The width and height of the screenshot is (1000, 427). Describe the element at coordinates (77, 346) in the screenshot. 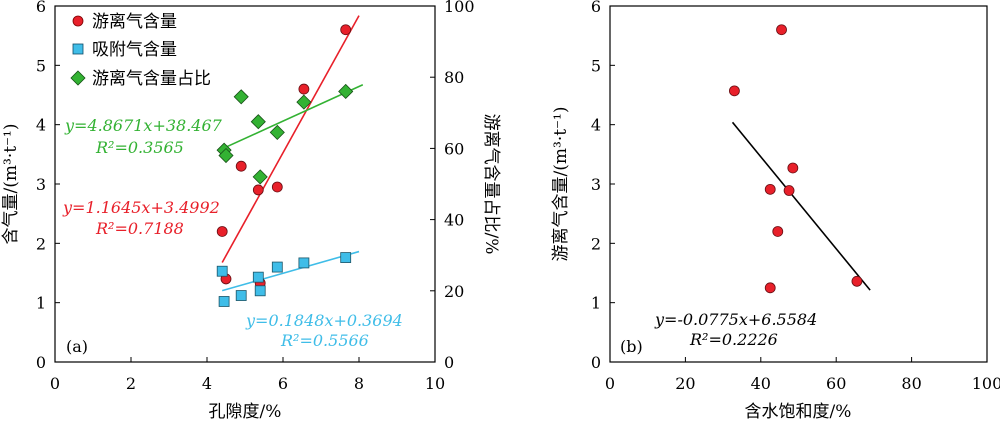

I see `panel-a-tag: (a)` at that location.